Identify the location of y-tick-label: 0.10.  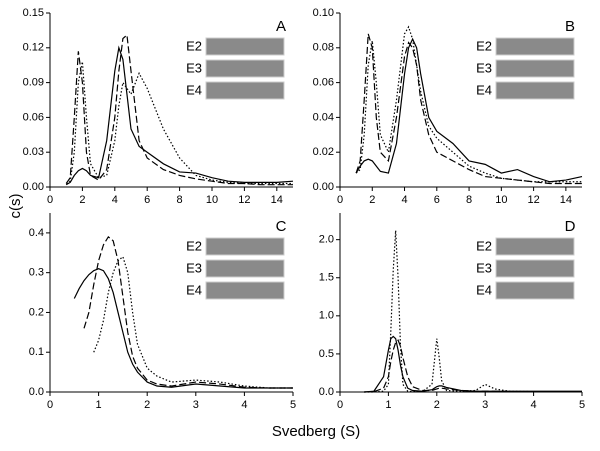
(323, 13).